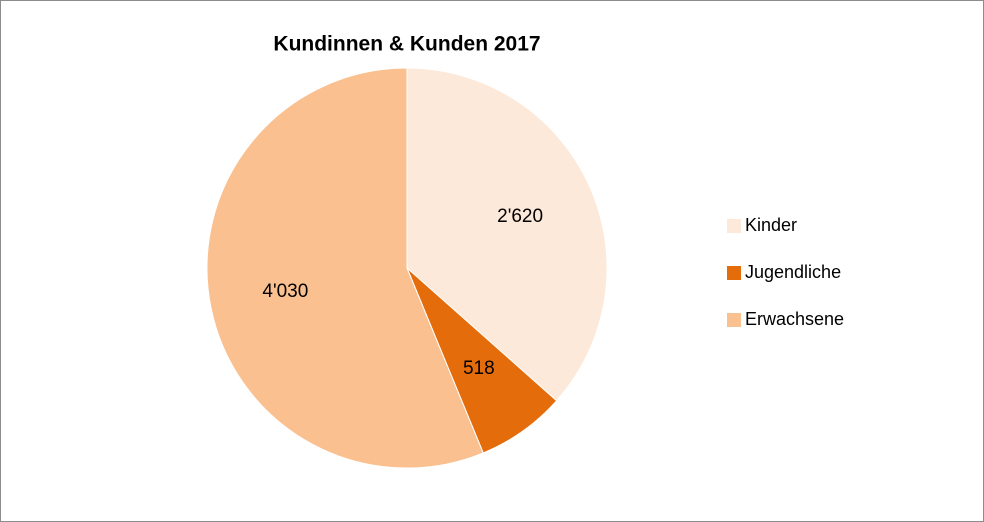 The width and height of the screenshot is (984, 522). I want to click on legend-label: Erwachsene, so click(794, 319).